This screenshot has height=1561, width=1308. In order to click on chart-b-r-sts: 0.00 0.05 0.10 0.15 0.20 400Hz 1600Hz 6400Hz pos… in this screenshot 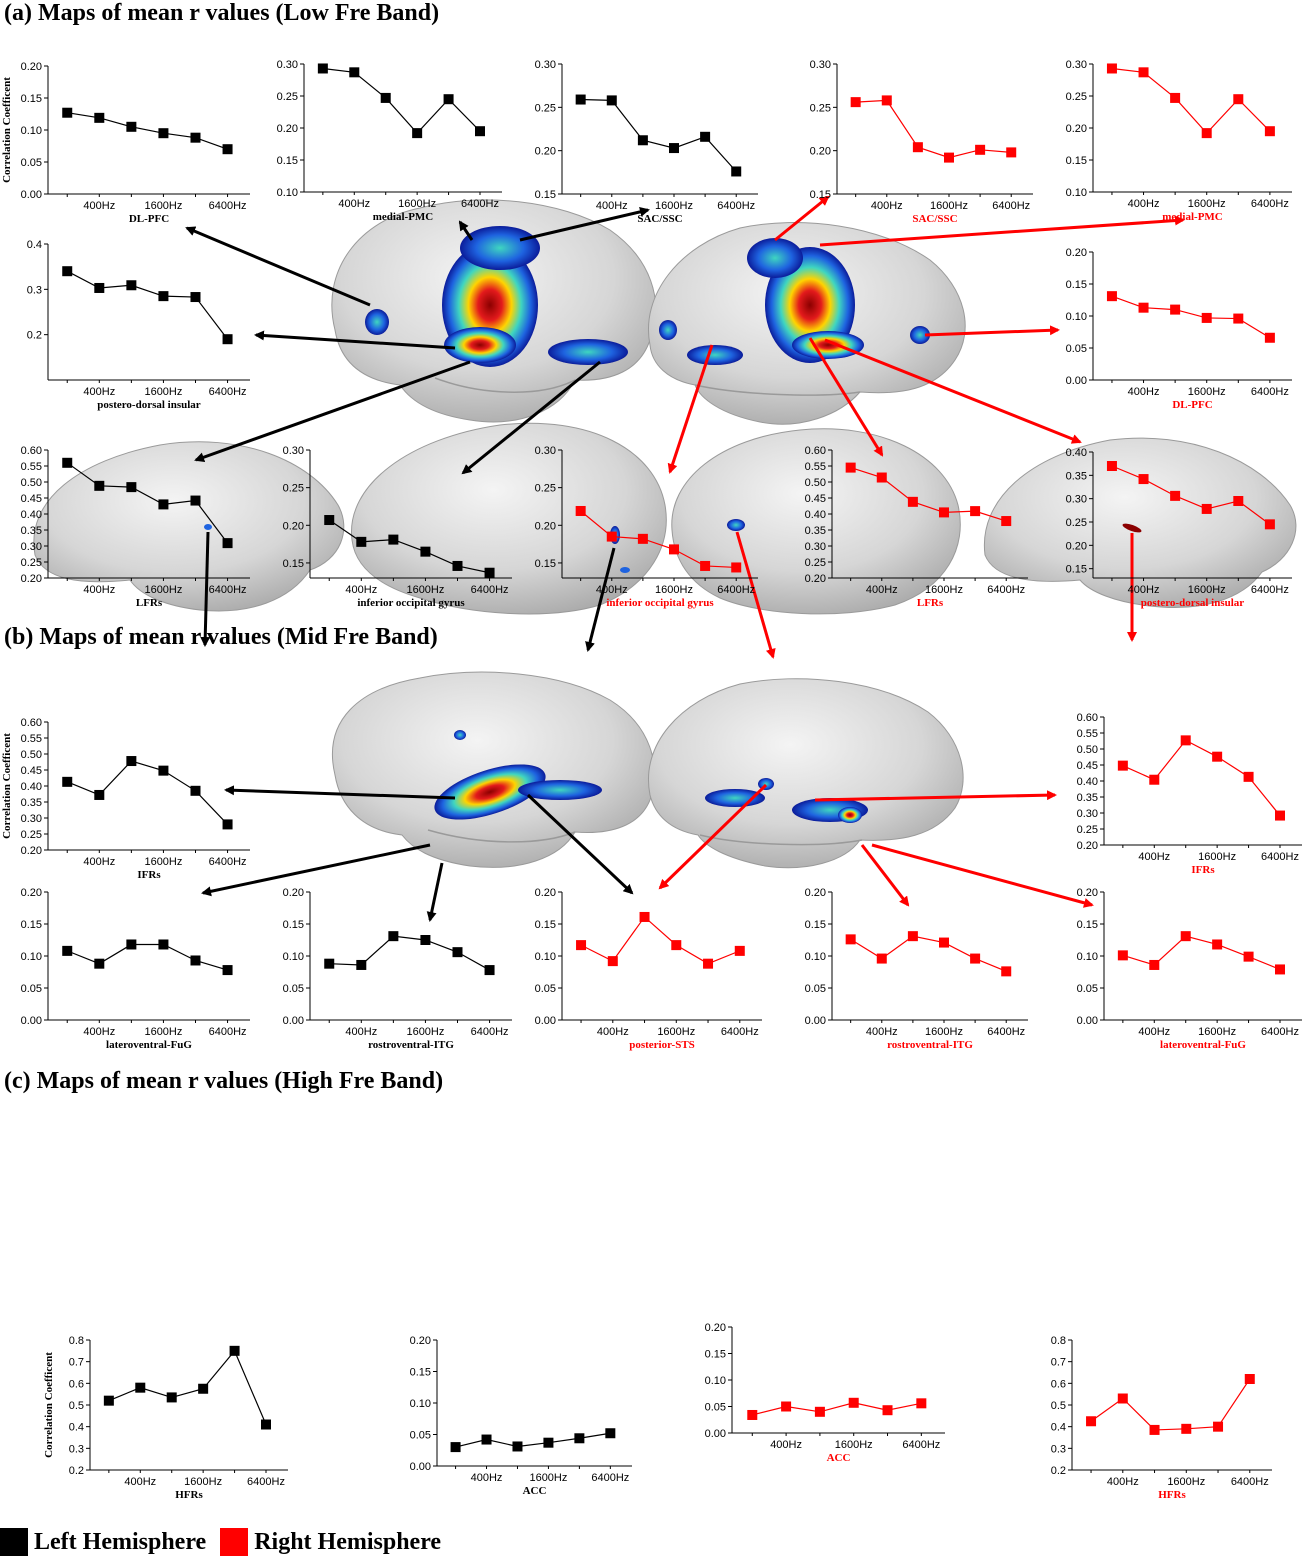, I will do `click(648, 969)`.